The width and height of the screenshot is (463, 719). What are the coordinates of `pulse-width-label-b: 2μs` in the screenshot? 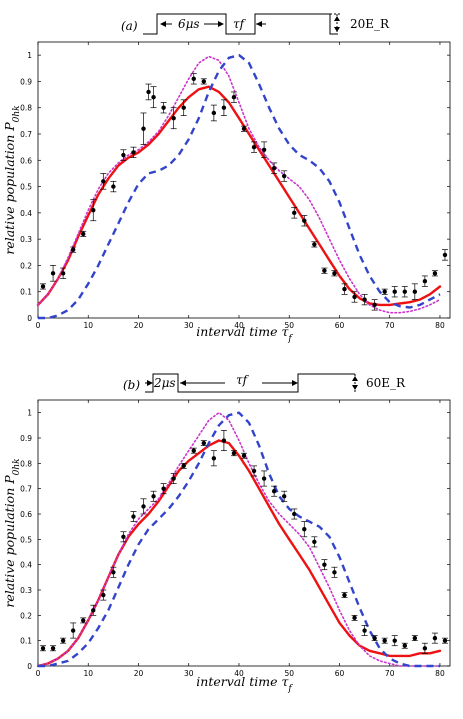 It's located at (164, 383).